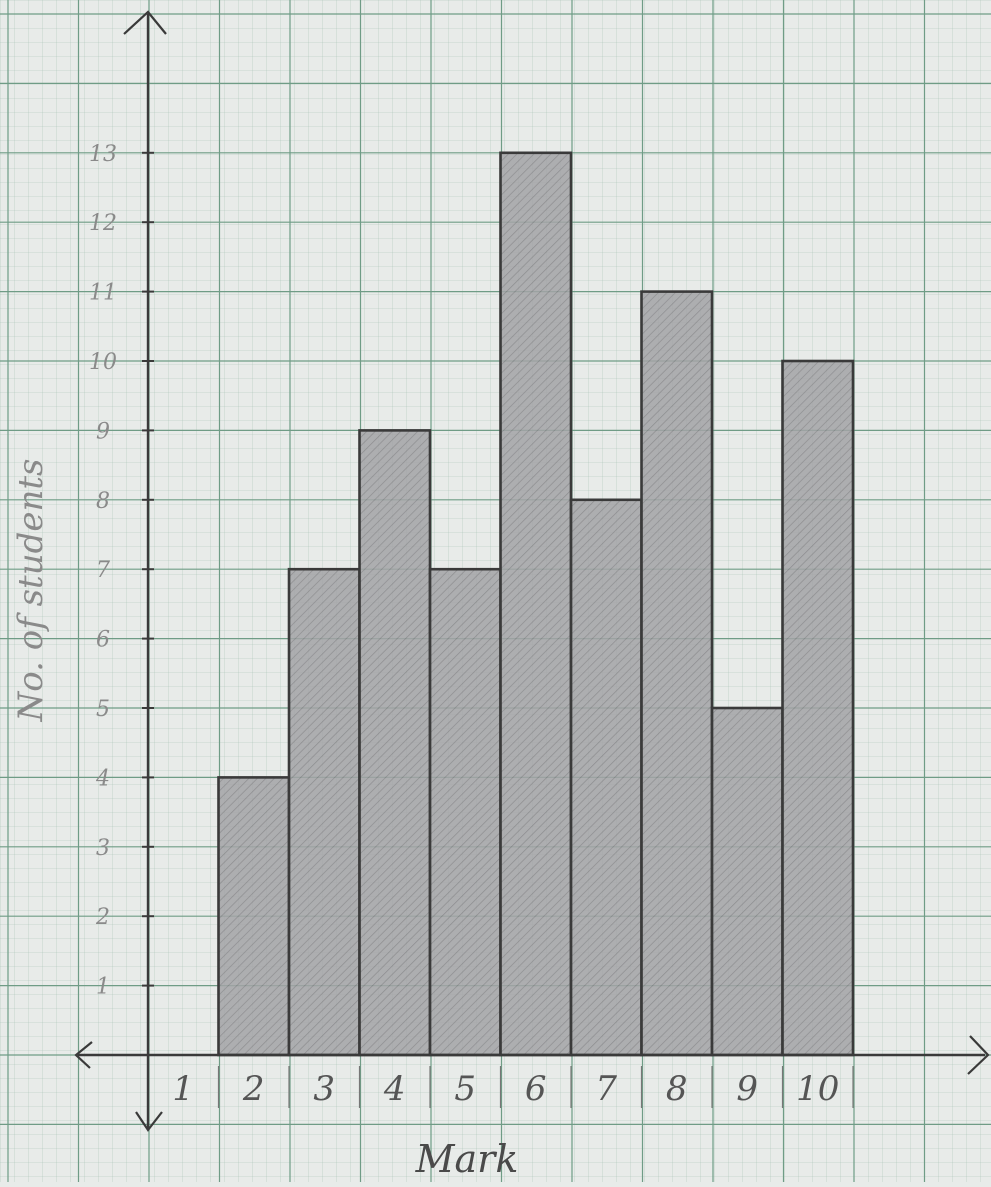  I want to click on y-tick-label: 9, so click(103, 431).